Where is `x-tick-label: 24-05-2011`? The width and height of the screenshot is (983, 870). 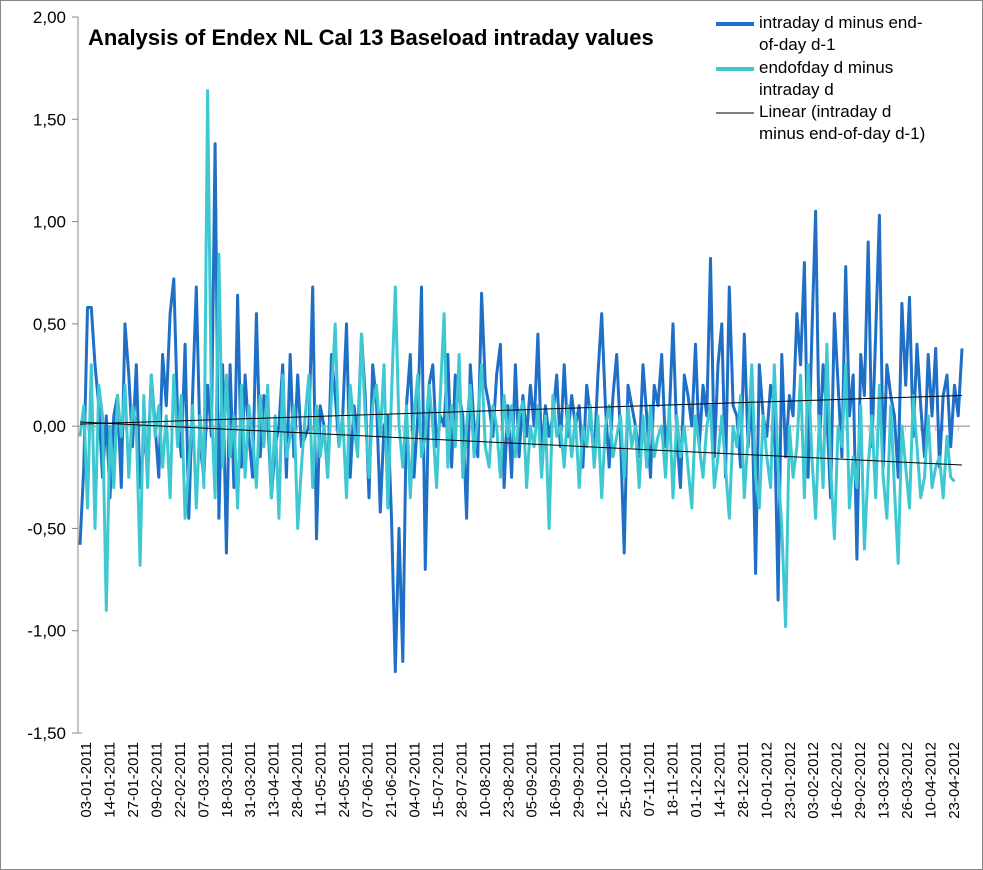 x-tick-label: 24-05-2011 is located at coordinates (344, 780).